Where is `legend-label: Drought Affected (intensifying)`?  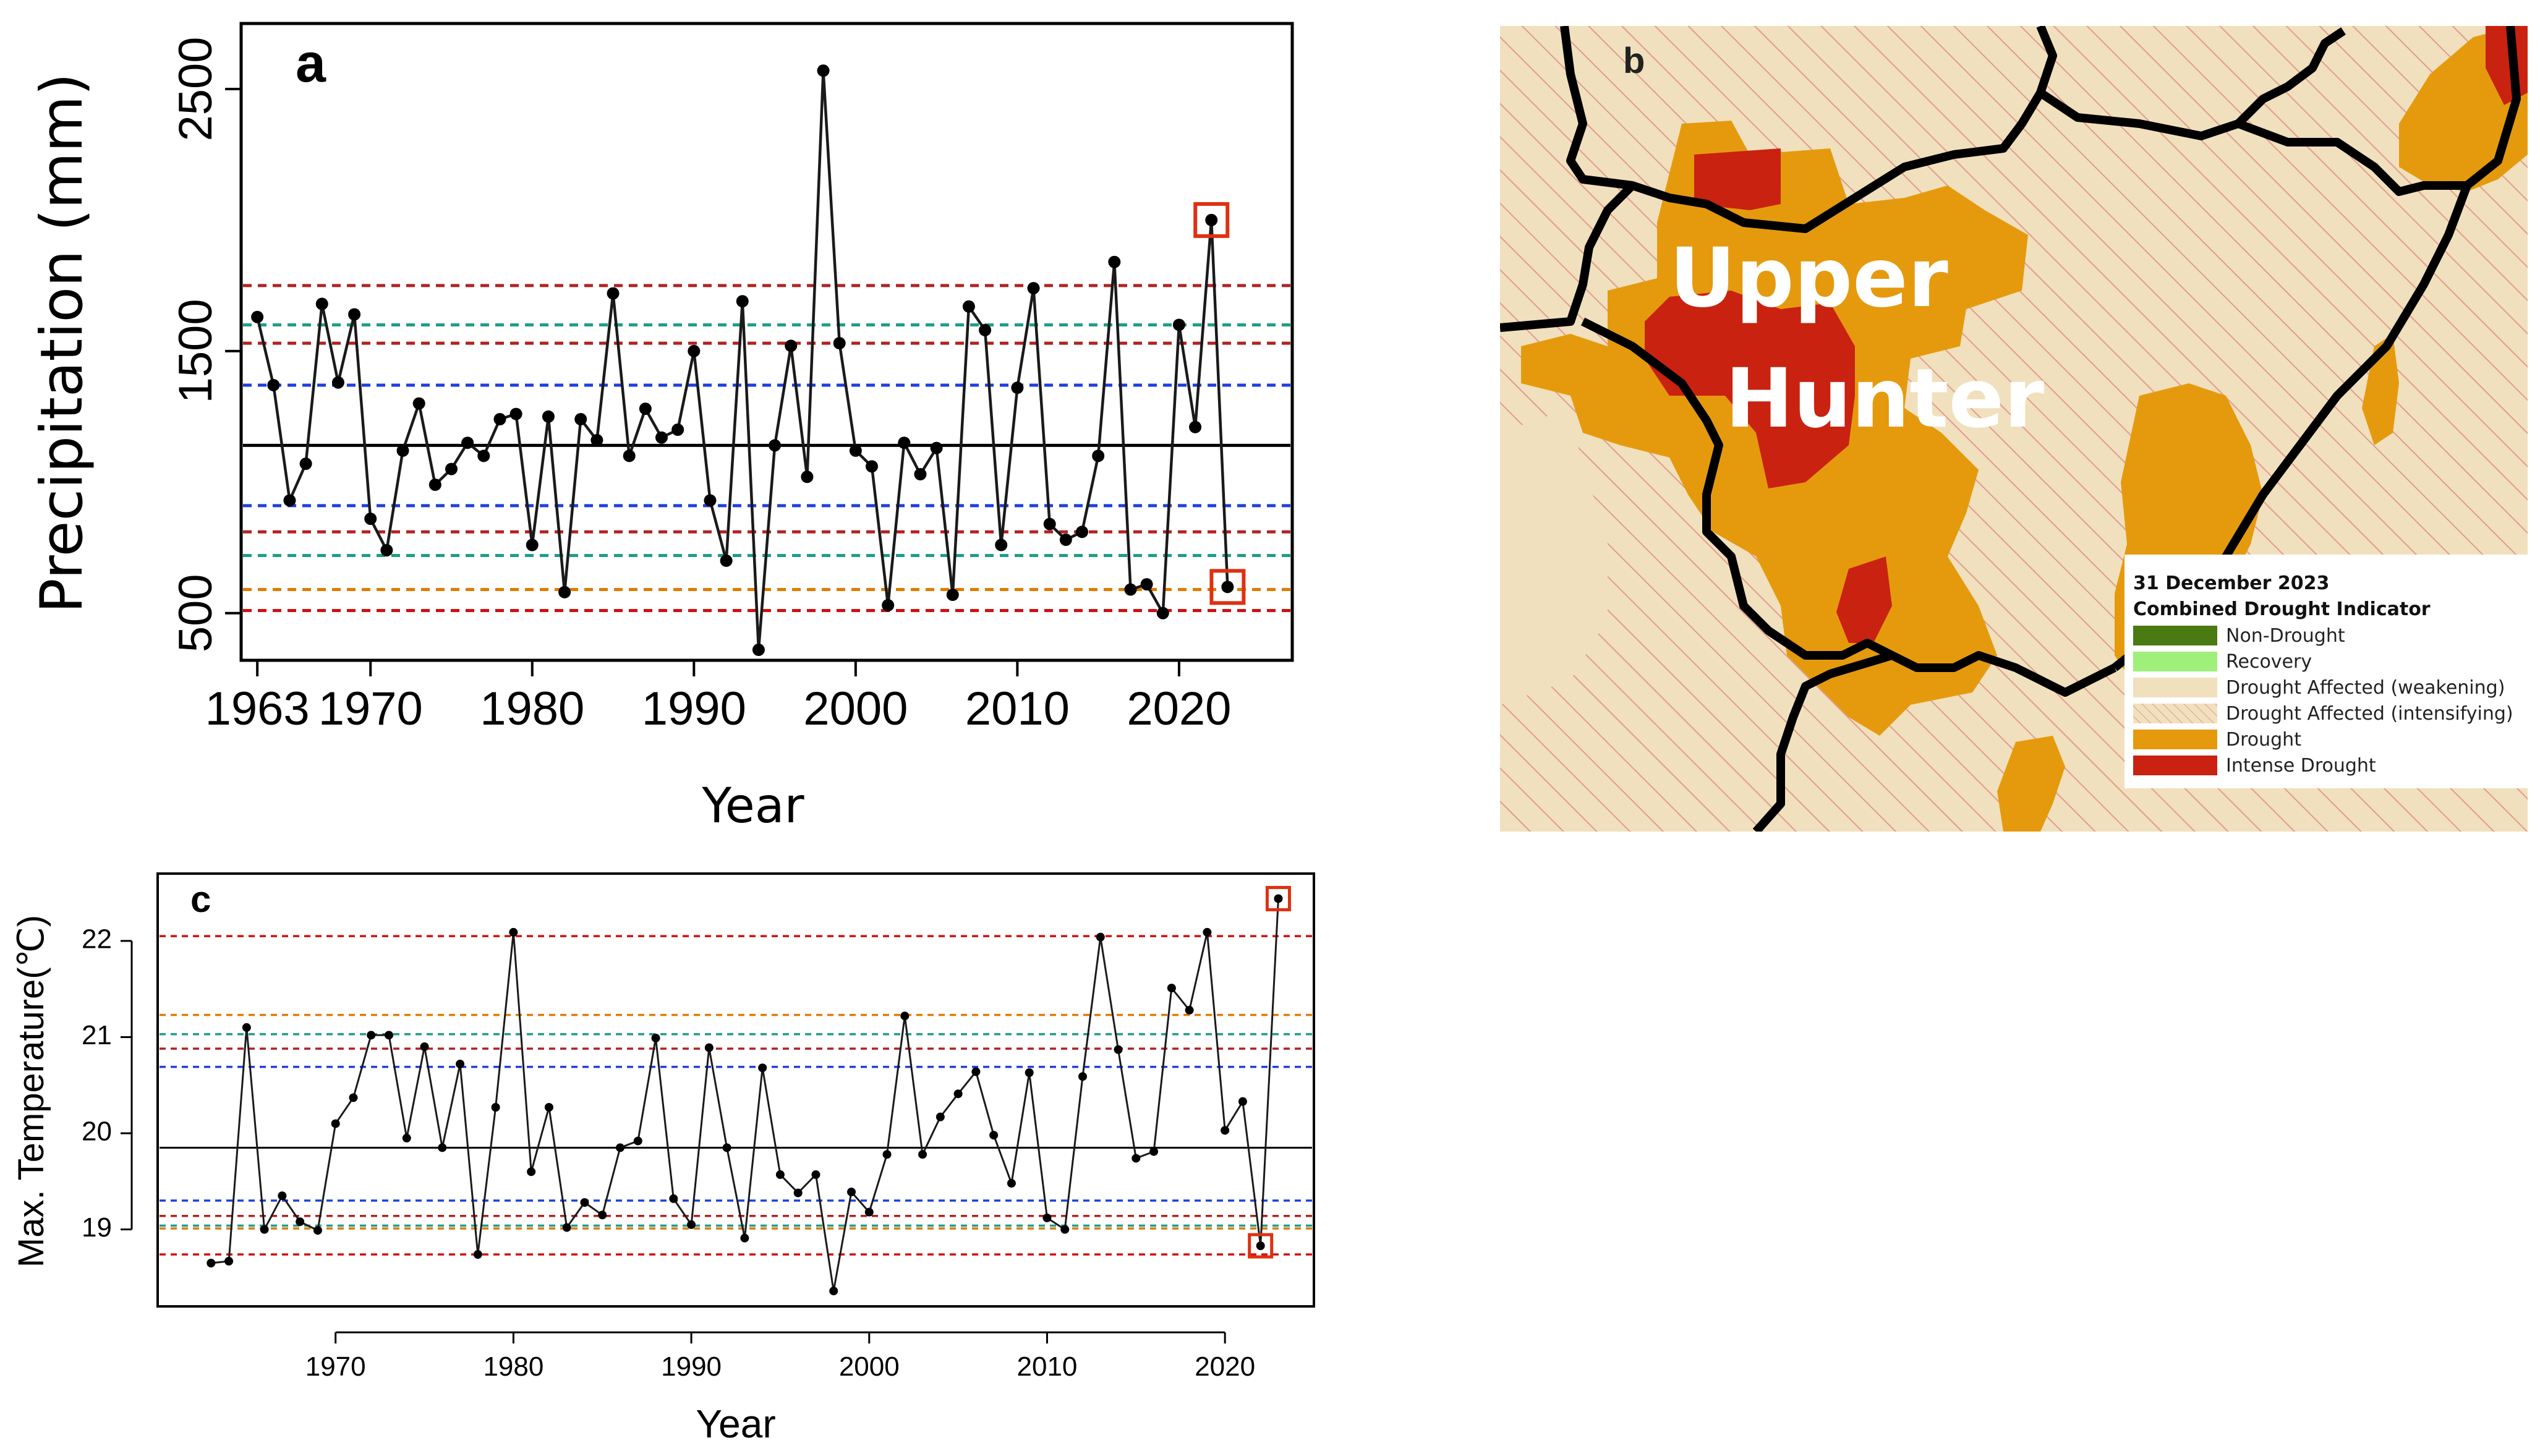
legend-label: Drought Affected (intensifying) is located at coordinates (2370, 714).